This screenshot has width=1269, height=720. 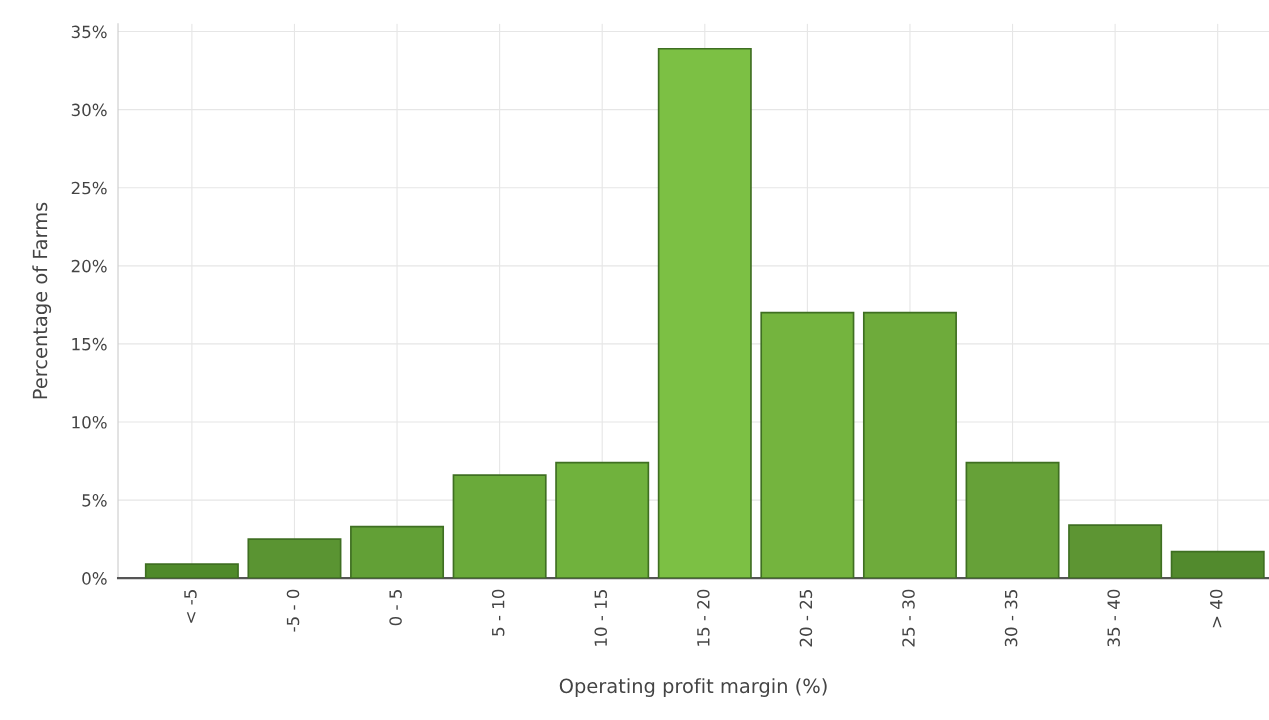 What do you see at coordinates (89, 32) in the screenshot?
I see `y-tick-label: 35%` at bounding box center [89, 32].